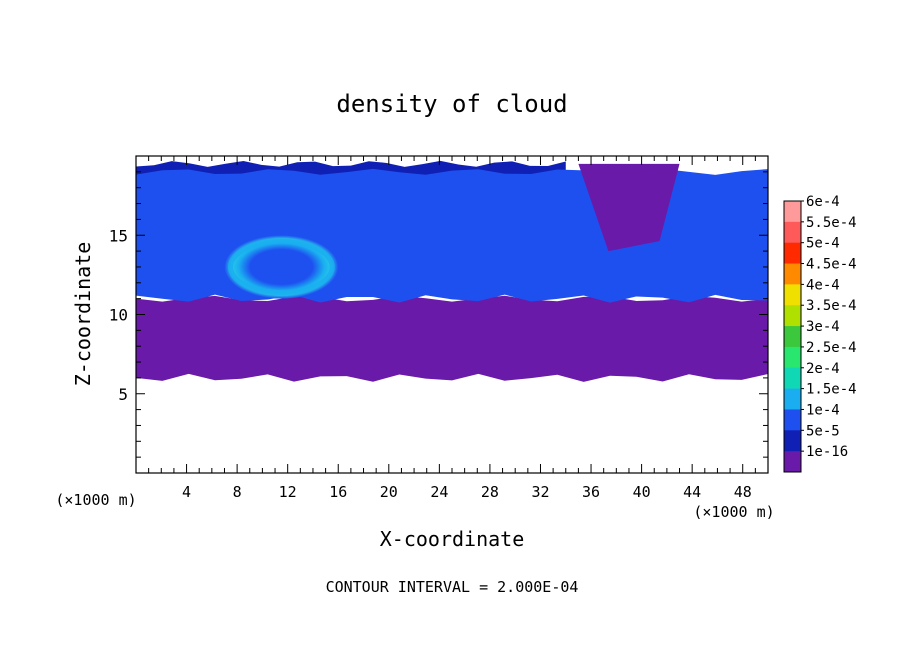 The image size is (904, 654). Describe the element at coordinates (118, 235) in the screenshot. I see `y-tick-label: 15` at that location.